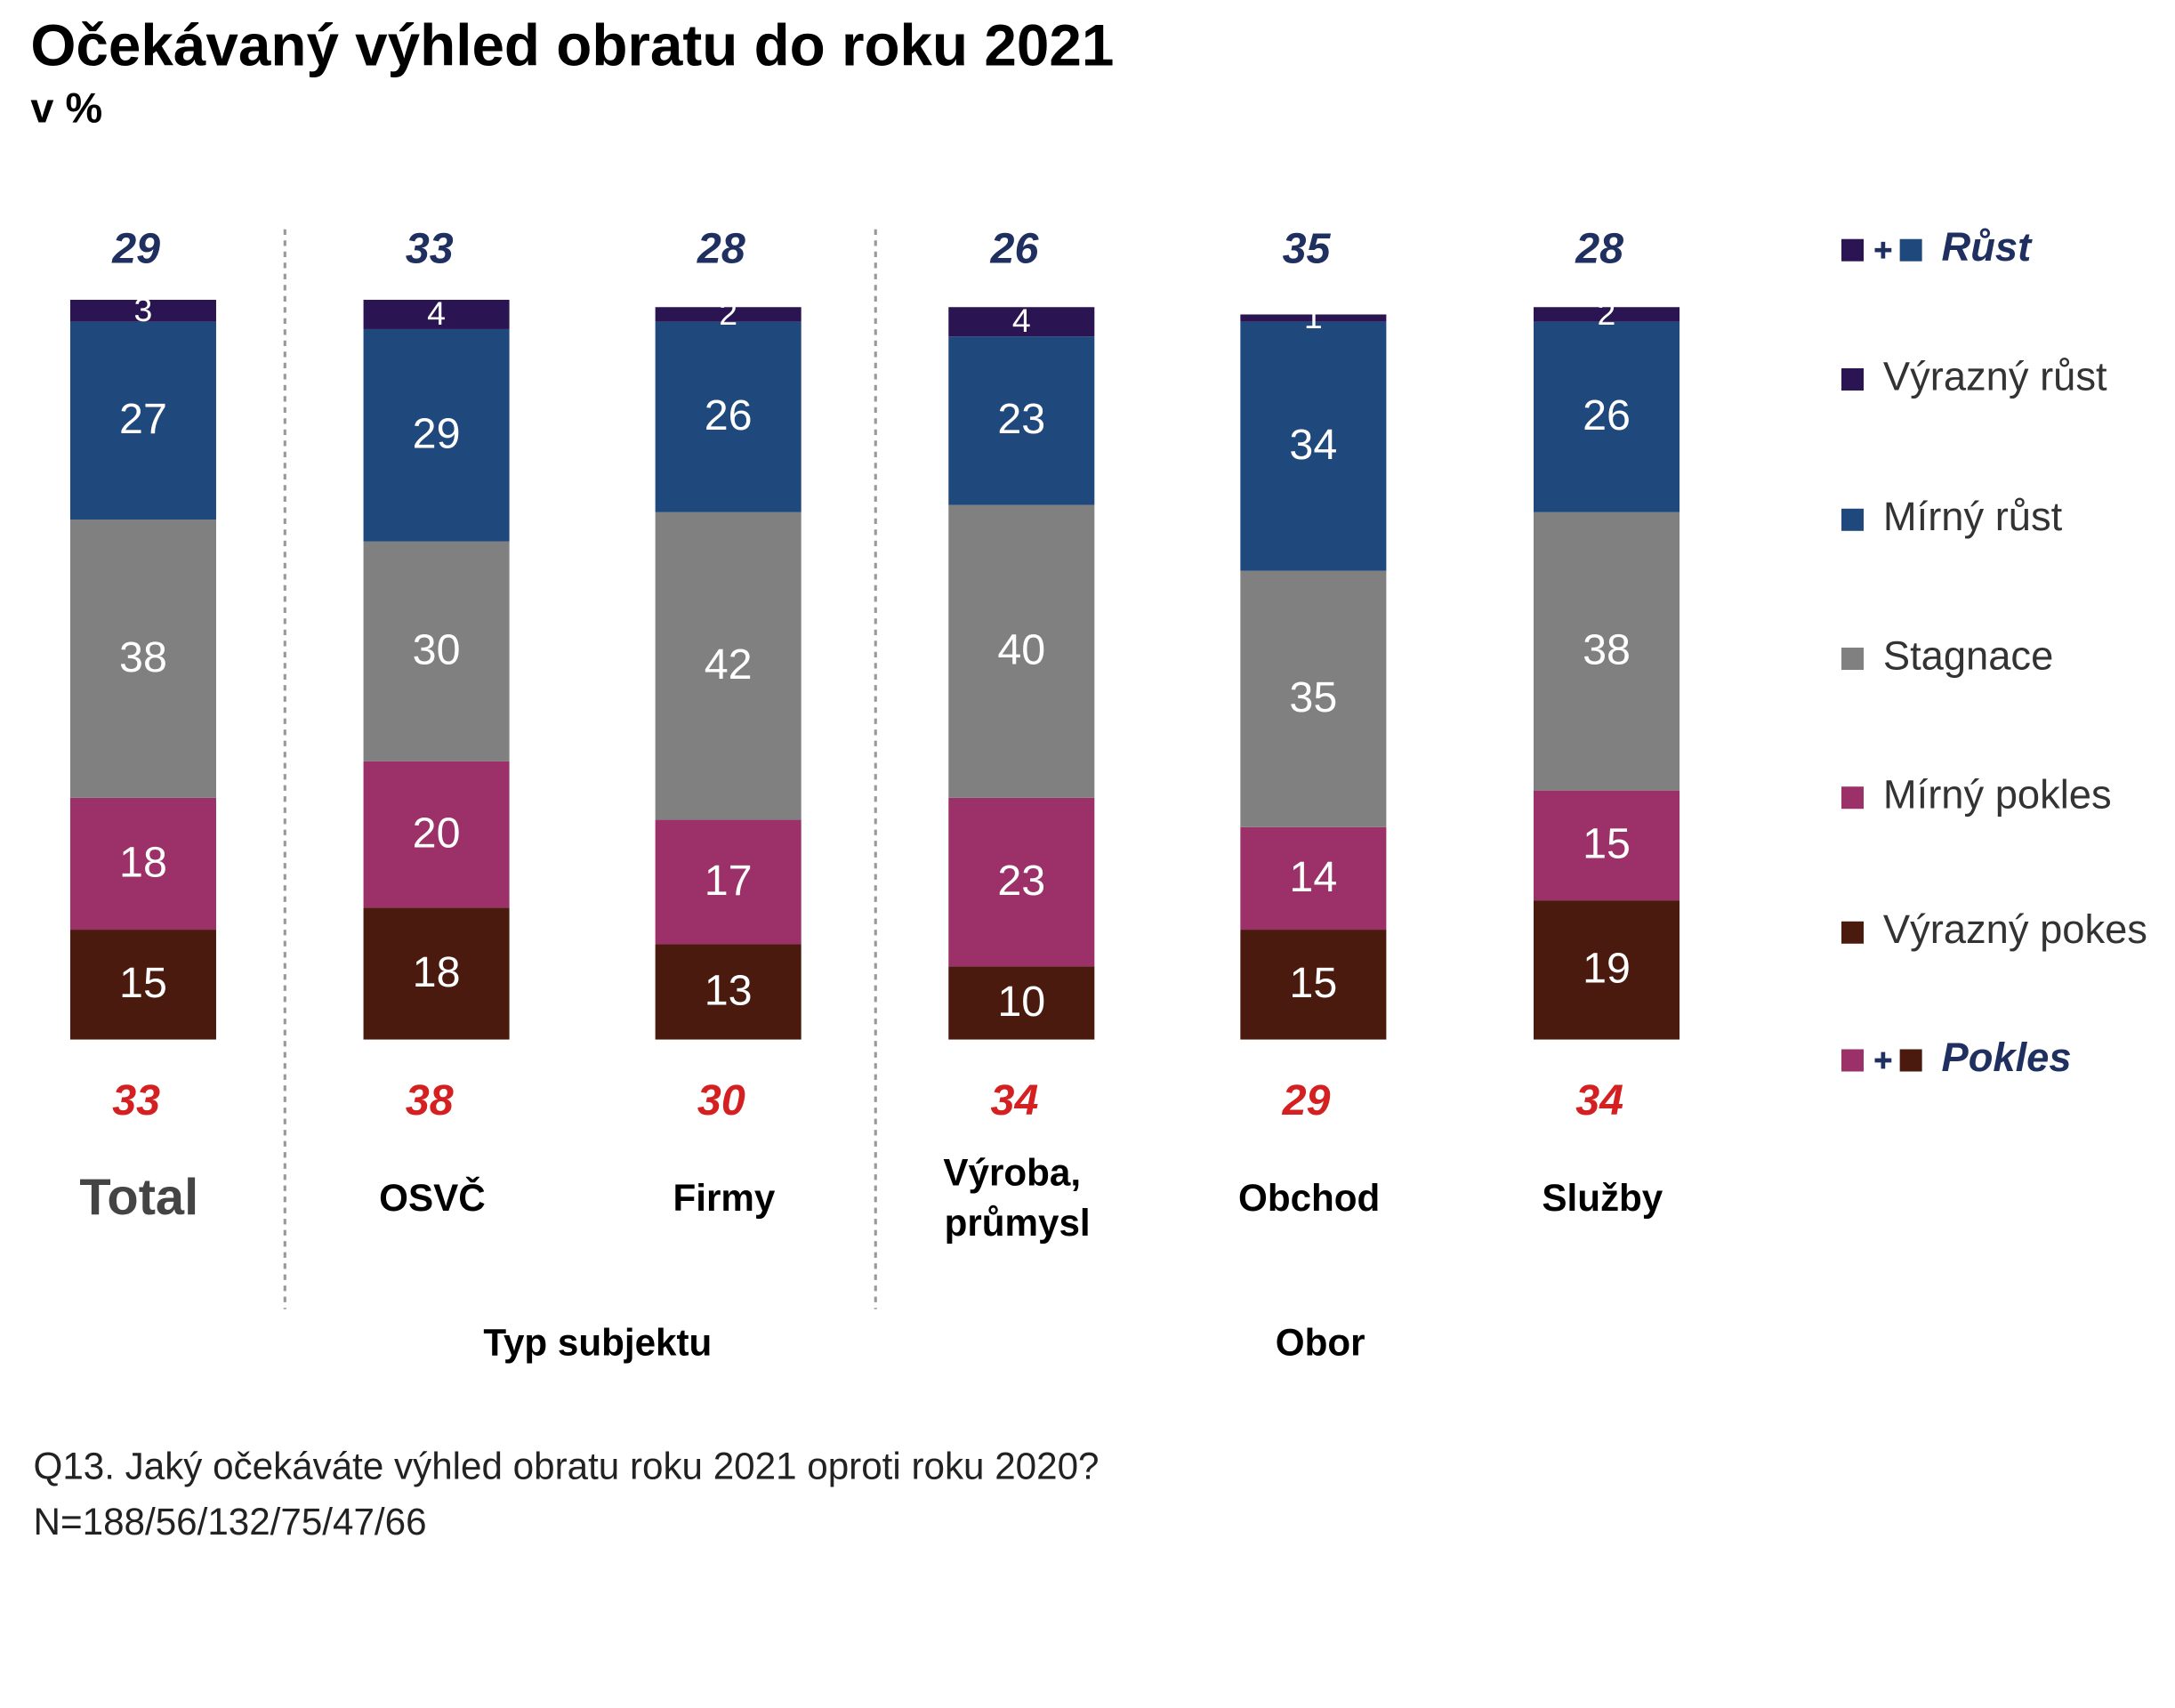  I want to click on x-tick-label: Obchod, so click(1309, 1198).